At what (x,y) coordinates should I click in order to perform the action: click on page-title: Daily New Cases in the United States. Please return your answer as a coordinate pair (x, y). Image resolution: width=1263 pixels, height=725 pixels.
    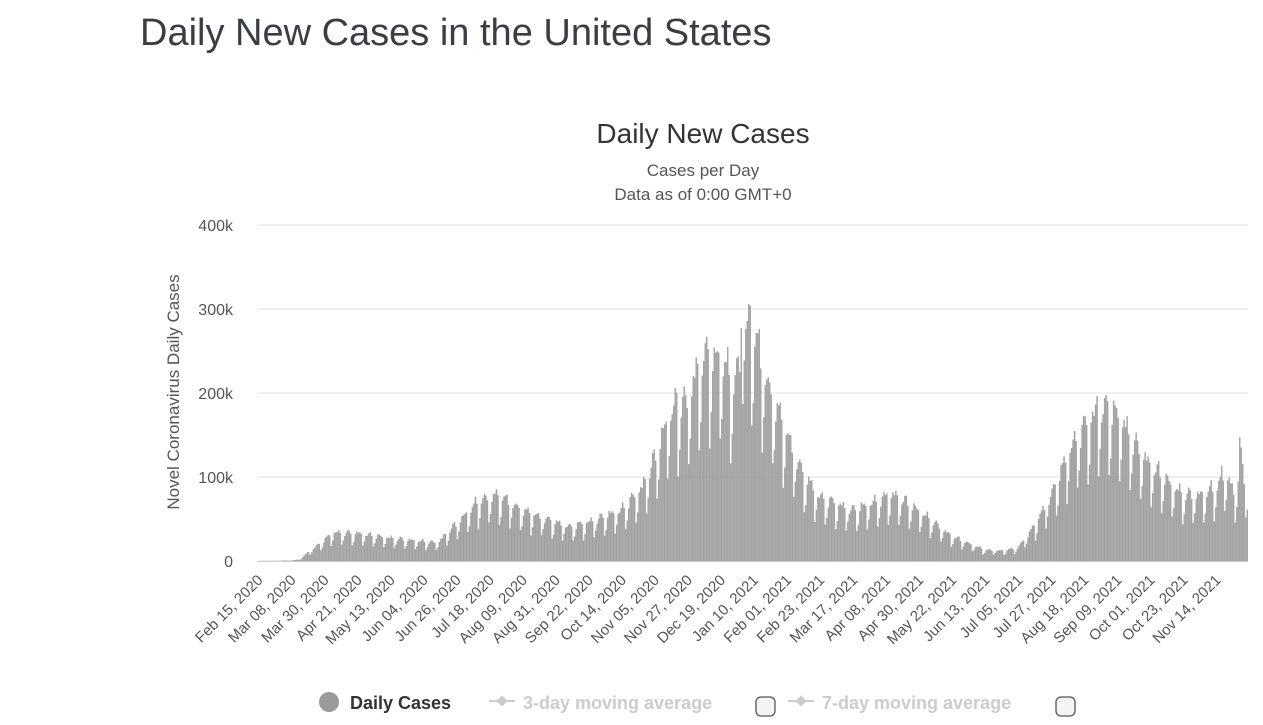
    Looking at the image, I should click on (456, 33).